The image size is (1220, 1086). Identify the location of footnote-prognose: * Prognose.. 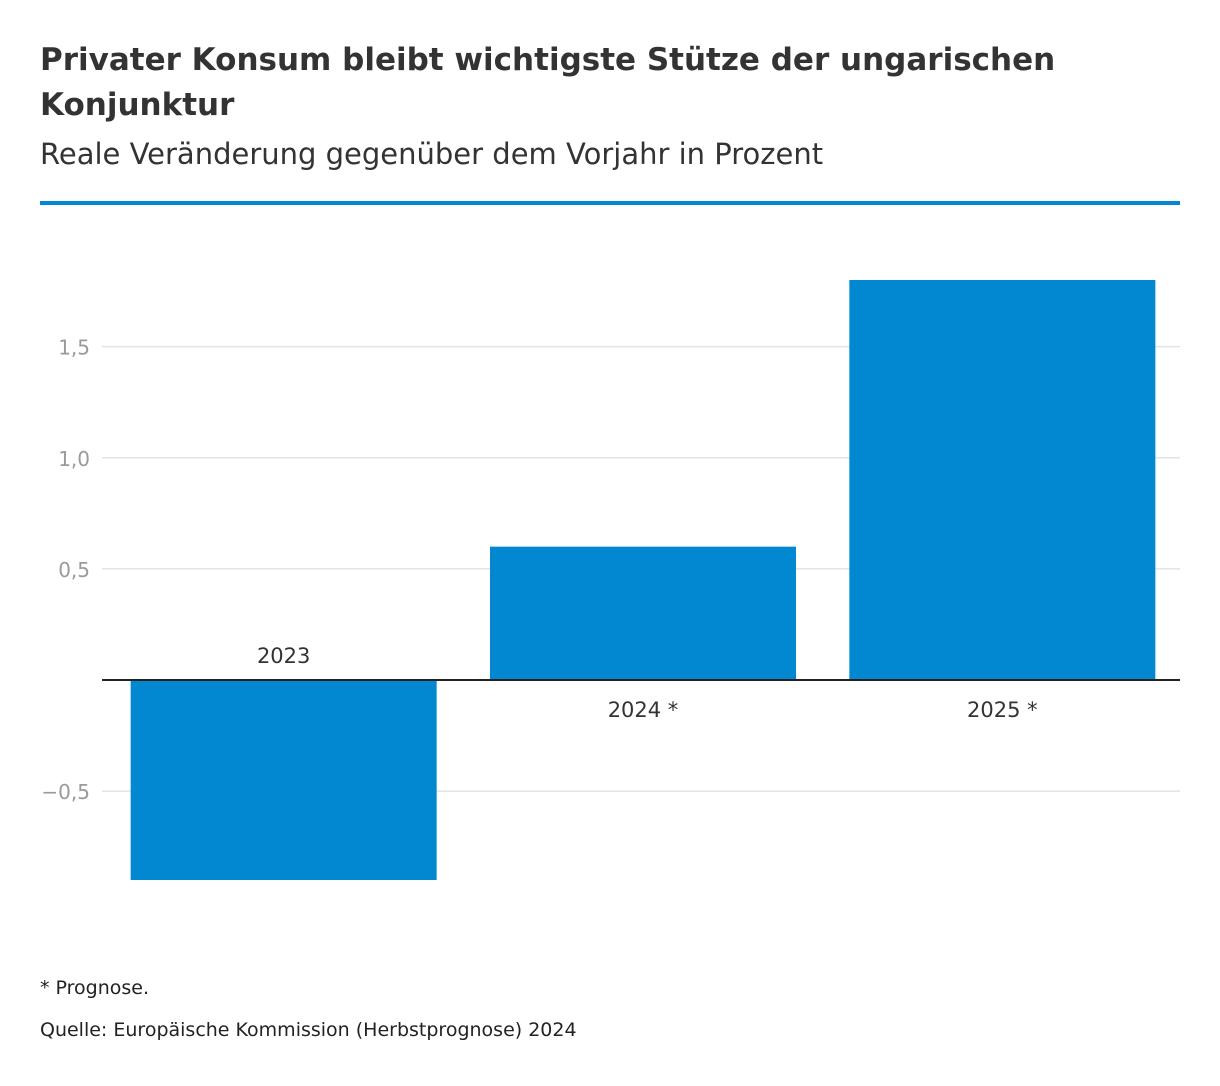
(95, 988).